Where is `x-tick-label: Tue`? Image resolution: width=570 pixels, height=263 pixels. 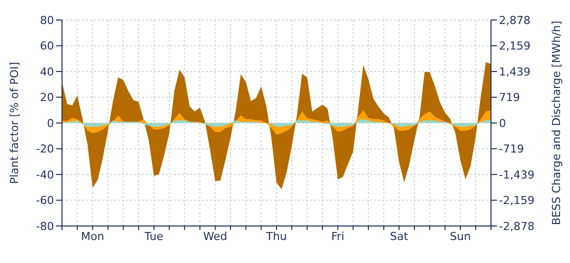 x-tick-label: Tue is located at coordinates (154, 236).